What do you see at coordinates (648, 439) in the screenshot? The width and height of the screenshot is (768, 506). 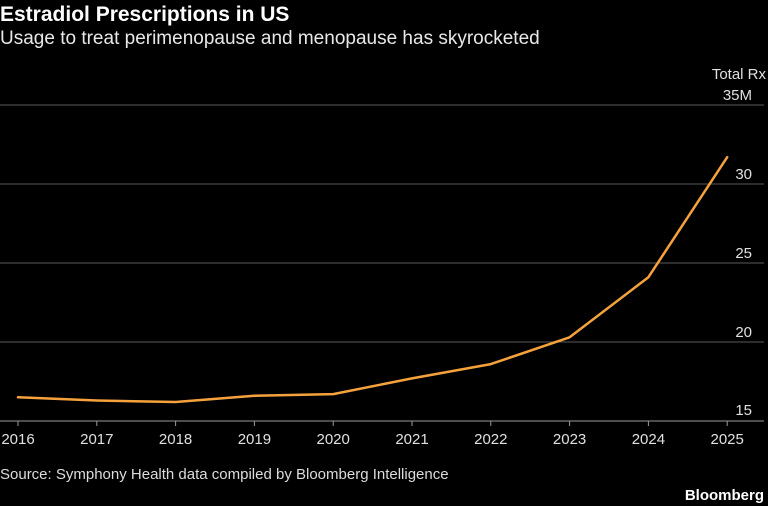 I see `x-tick-label: 2024` at bounding box center [648, 439].